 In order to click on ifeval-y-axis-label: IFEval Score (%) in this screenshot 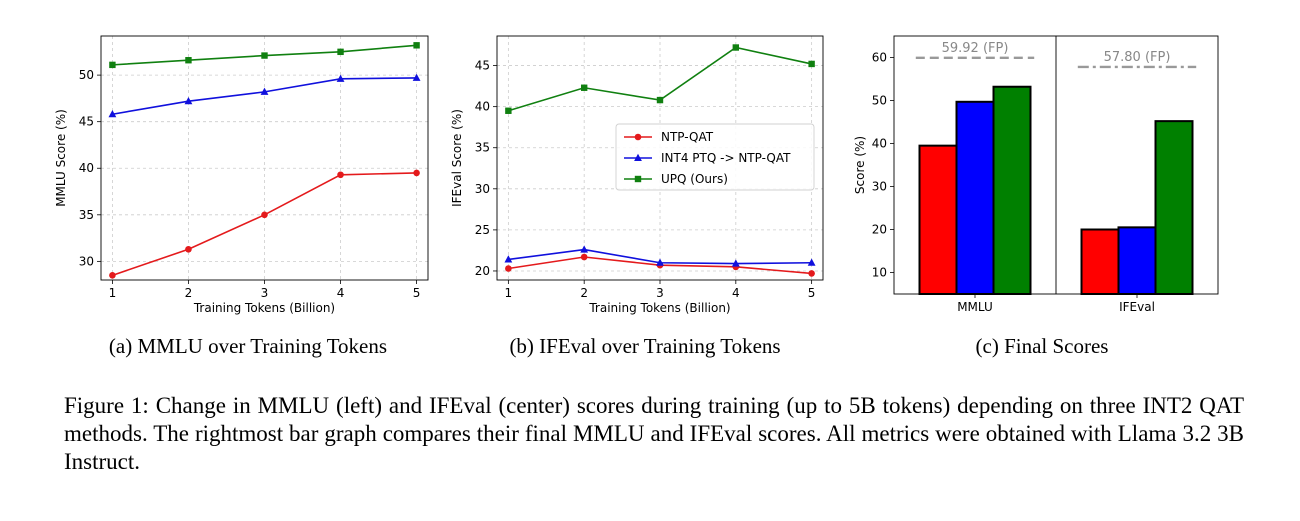, I will do `click(457, 158)`.